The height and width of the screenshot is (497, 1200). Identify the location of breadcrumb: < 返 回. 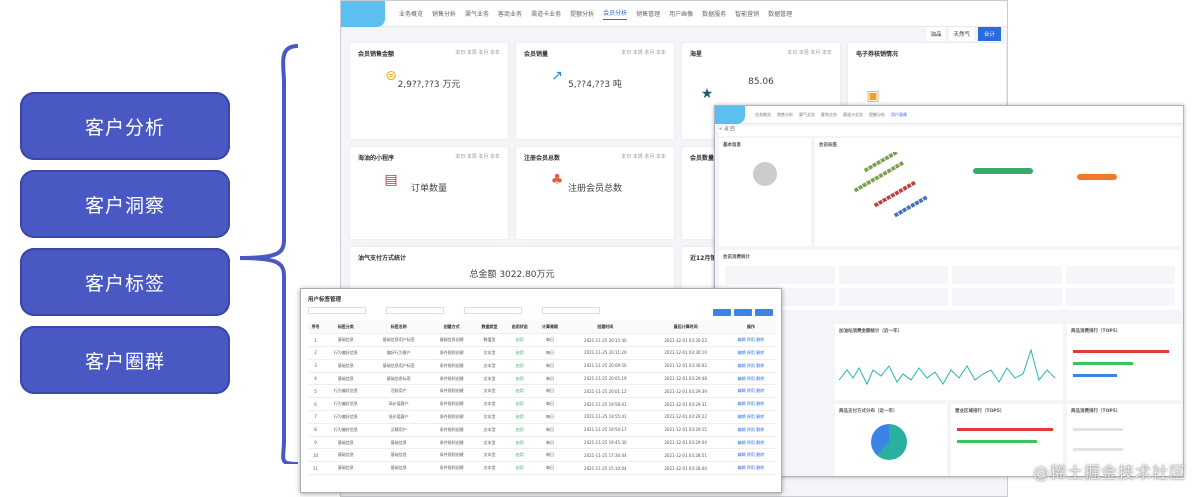
(950, 131).